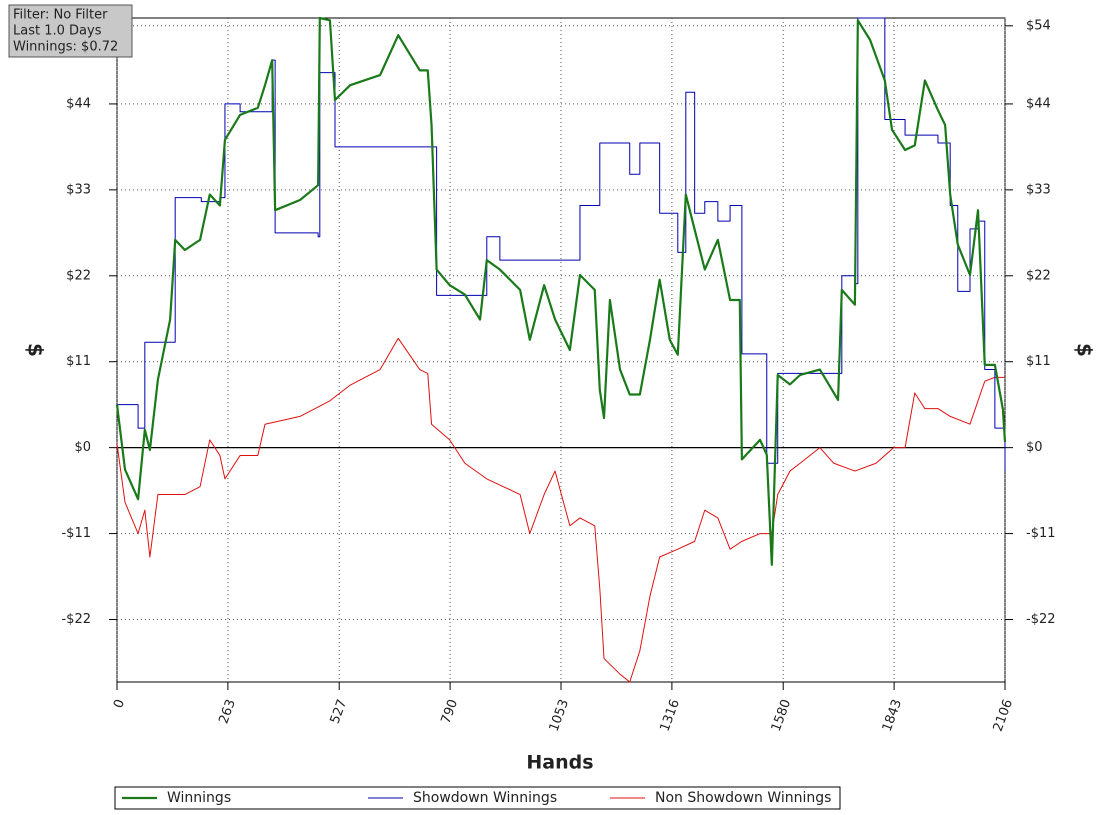 The image size is (1113, 815). What do you see at coordinates (119, 703) in the screenshot?
I see `x-tick-label: 0` at bounding box center [119, 703].